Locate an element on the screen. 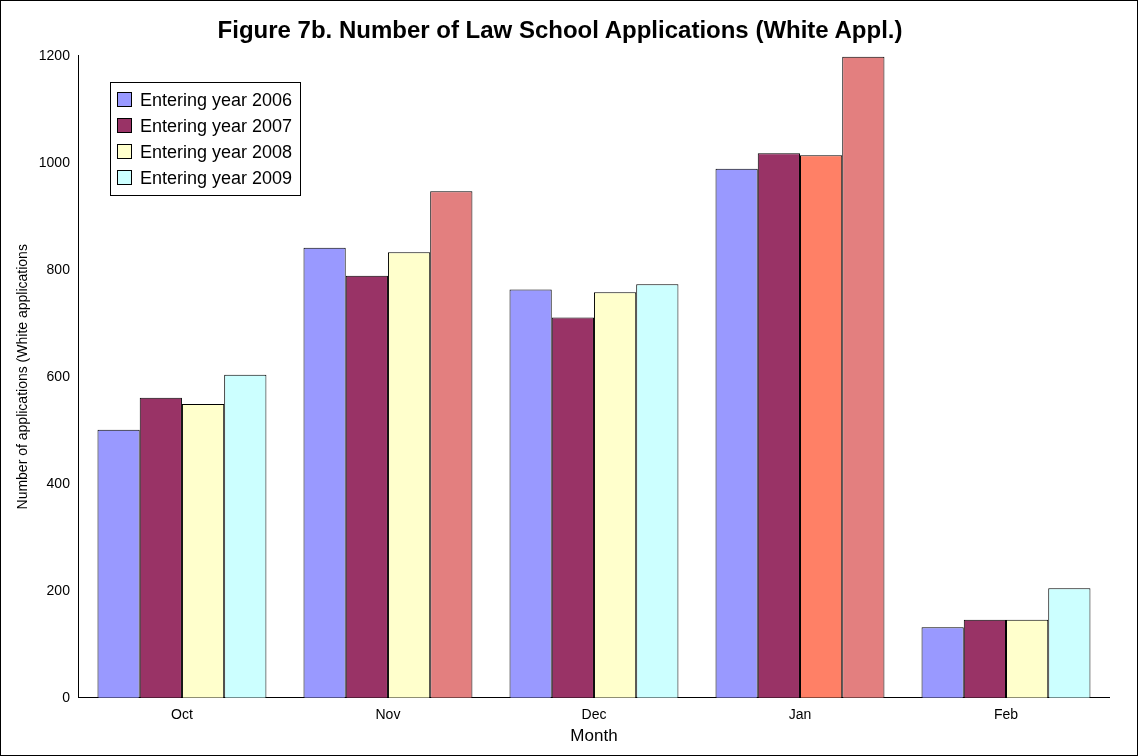 The height and width of the screenshot is (756, 1138). y-tick-label: 1200 is located at coordinates (54, 54).